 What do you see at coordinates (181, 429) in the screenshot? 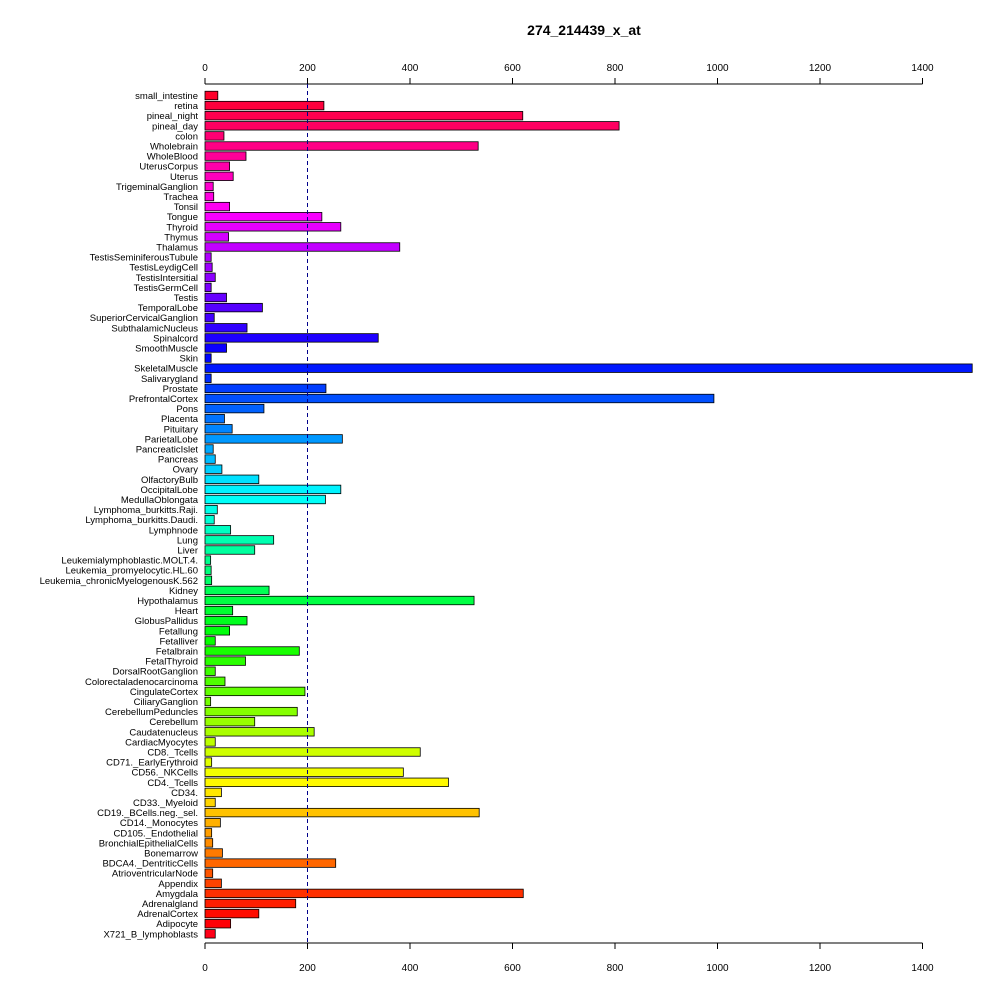
I see `category-label: Pituitary` at bounding box center [181, 429].